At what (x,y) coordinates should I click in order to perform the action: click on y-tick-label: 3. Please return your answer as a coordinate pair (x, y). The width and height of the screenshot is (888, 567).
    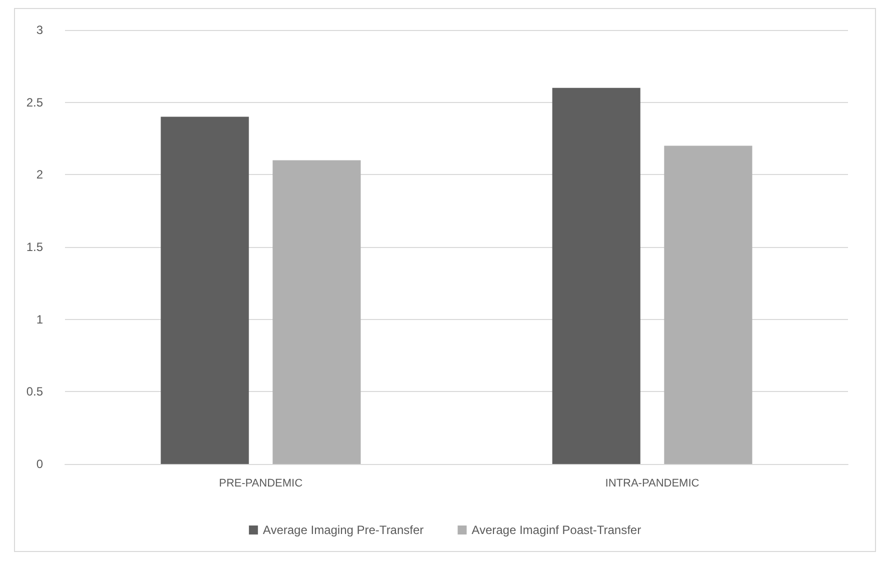
    Looking at the image, I should click on (40, 30).